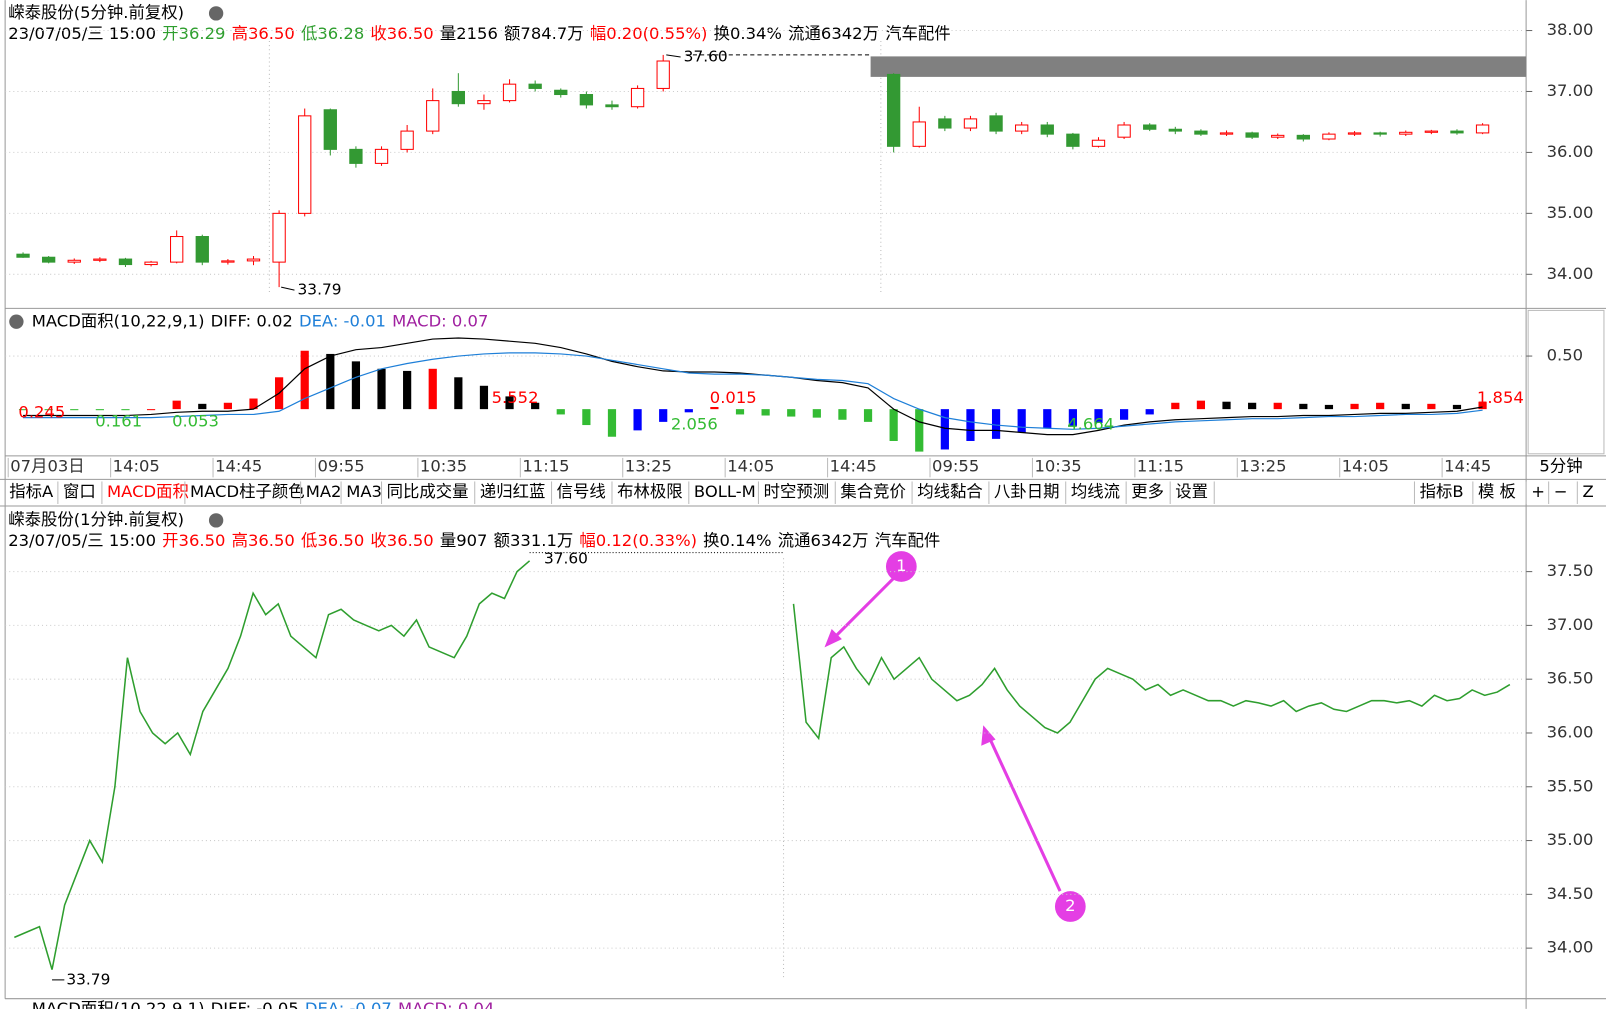 This screenshot has width=1606, height=1009. I want to click on toolbar-item: 均线黏合, so click(950, 491).